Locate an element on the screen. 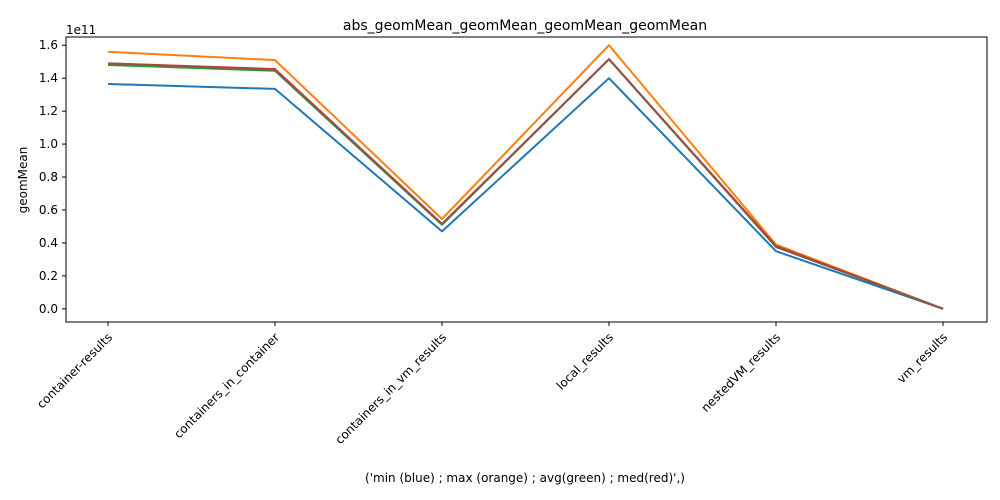  y-axis-offset-label: 1e11 is located at coordinates (81, 30).